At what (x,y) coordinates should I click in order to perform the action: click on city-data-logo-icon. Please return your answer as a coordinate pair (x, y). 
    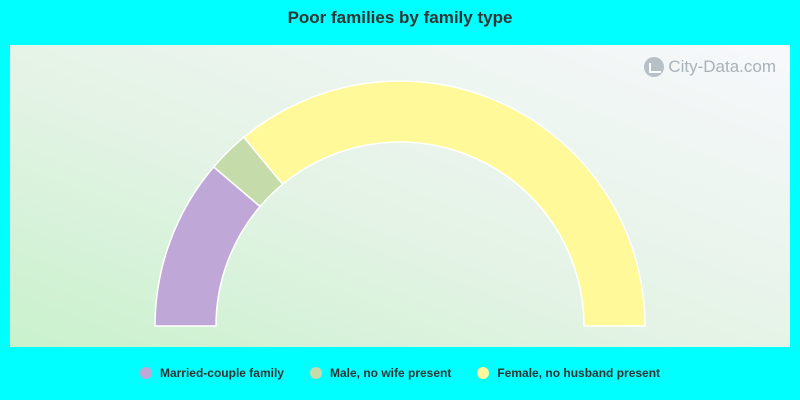
    Looking at the image, I should click on (654, 67).